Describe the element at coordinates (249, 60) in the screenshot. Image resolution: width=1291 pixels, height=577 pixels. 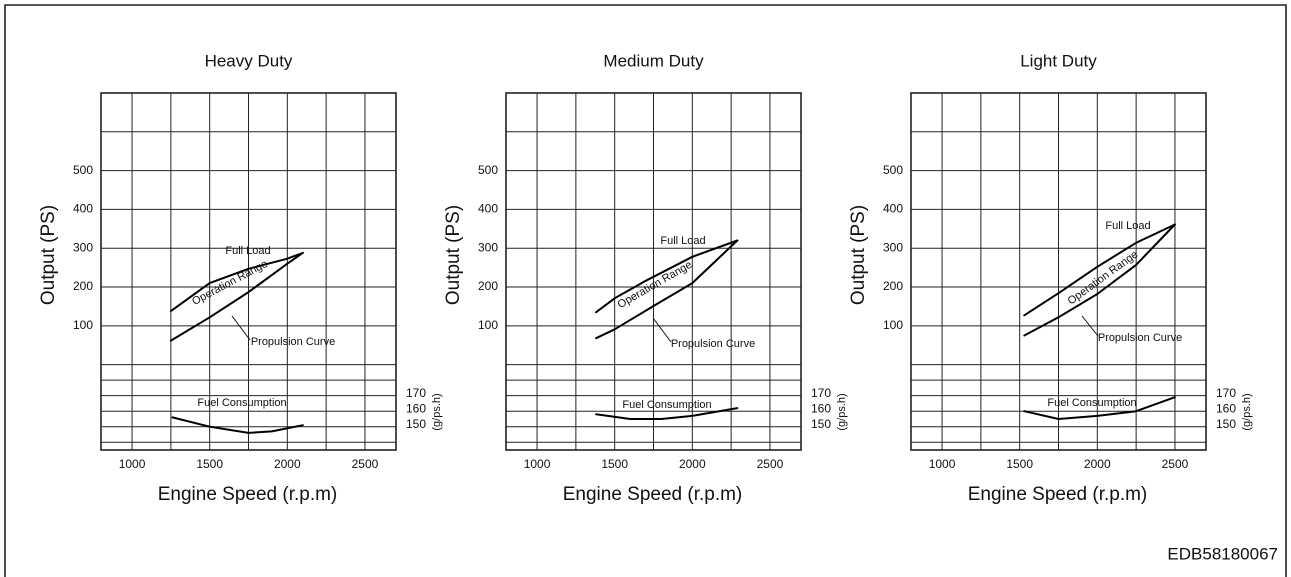
I see `chart-title: Heavy Duty` at that location.